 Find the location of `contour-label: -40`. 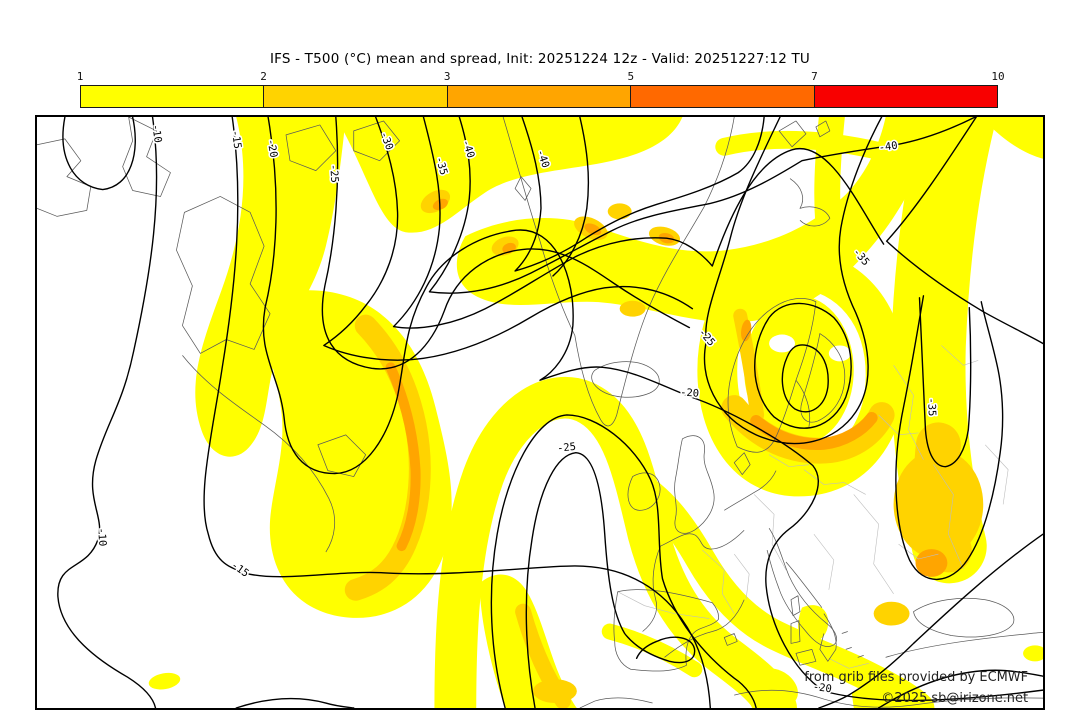

contour-label: -40 is located at coordinates (888, 147).